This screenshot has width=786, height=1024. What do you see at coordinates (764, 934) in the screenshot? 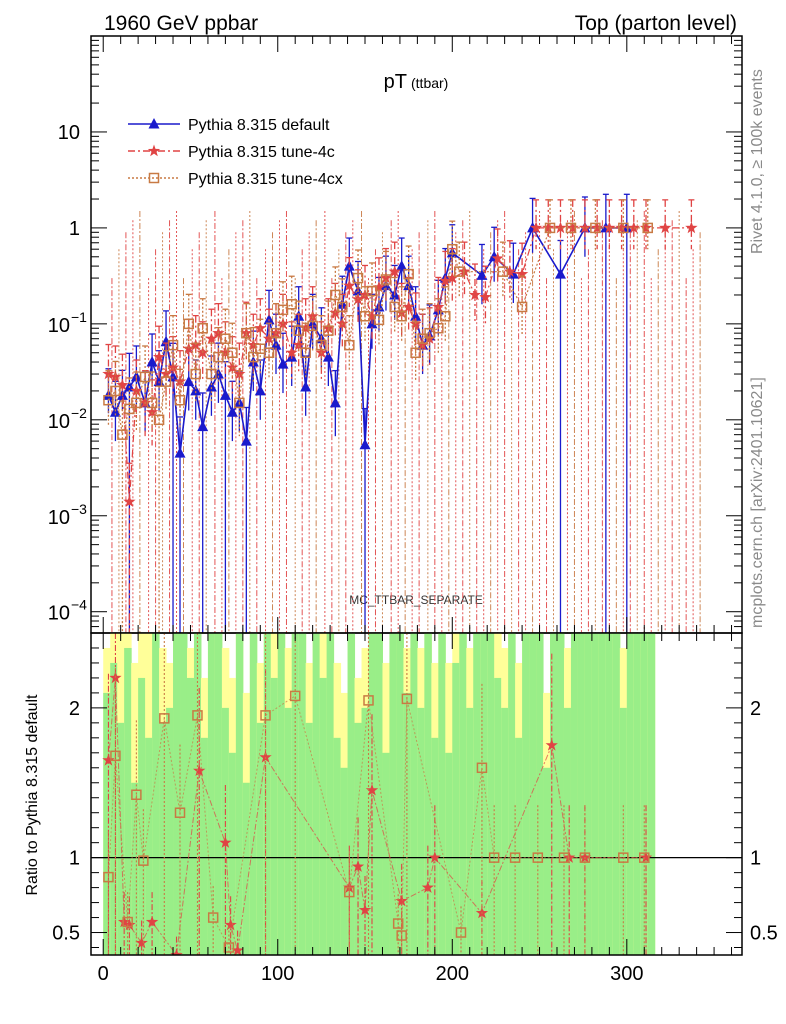
I see `ratio-y-tick-label-right: 0.5` at bounding box center [764, 934].